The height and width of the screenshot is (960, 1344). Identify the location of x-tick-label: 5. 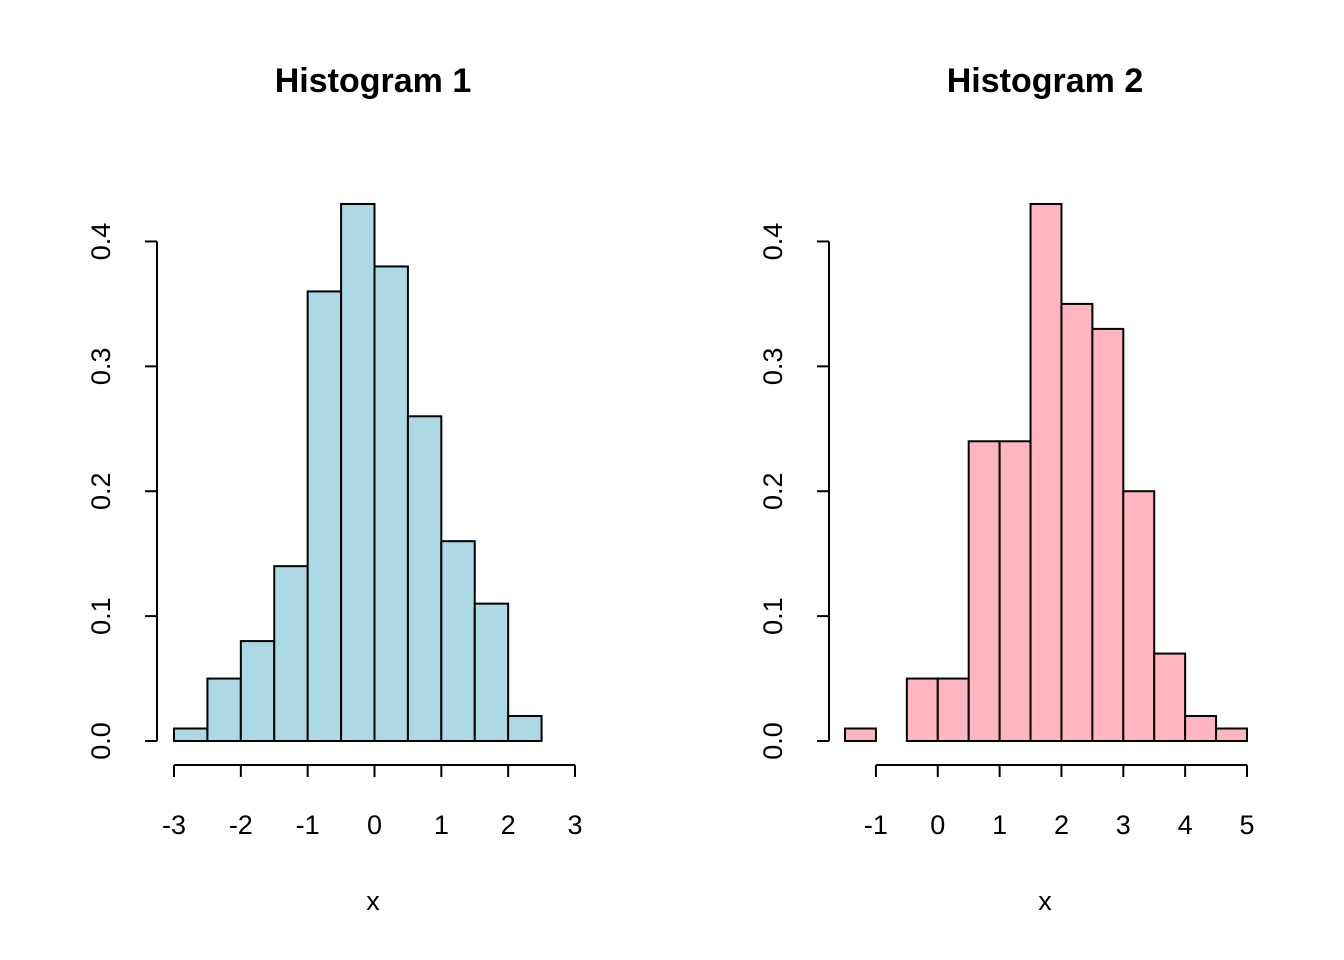
(1246, 825).